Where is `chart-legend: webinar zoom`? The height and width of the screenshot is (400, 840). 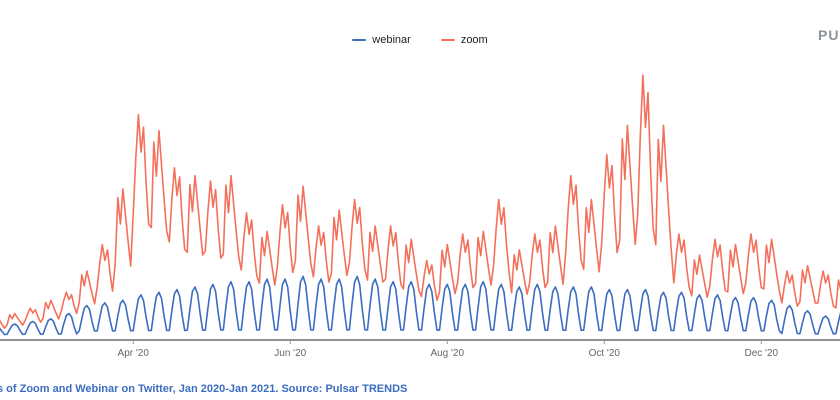 chart-legend: webinar zoom is located at coordinates (420, 40).